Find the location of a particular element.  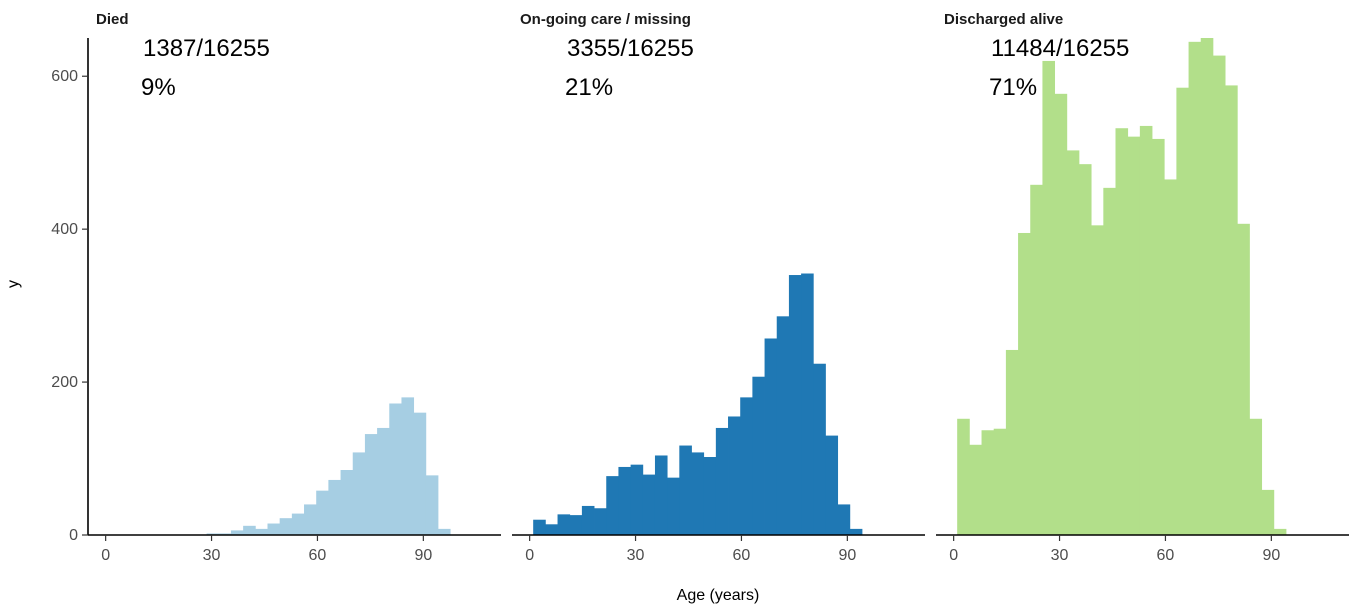

count-annotation: 11484/16255 is located at coordinates (1060, 48).